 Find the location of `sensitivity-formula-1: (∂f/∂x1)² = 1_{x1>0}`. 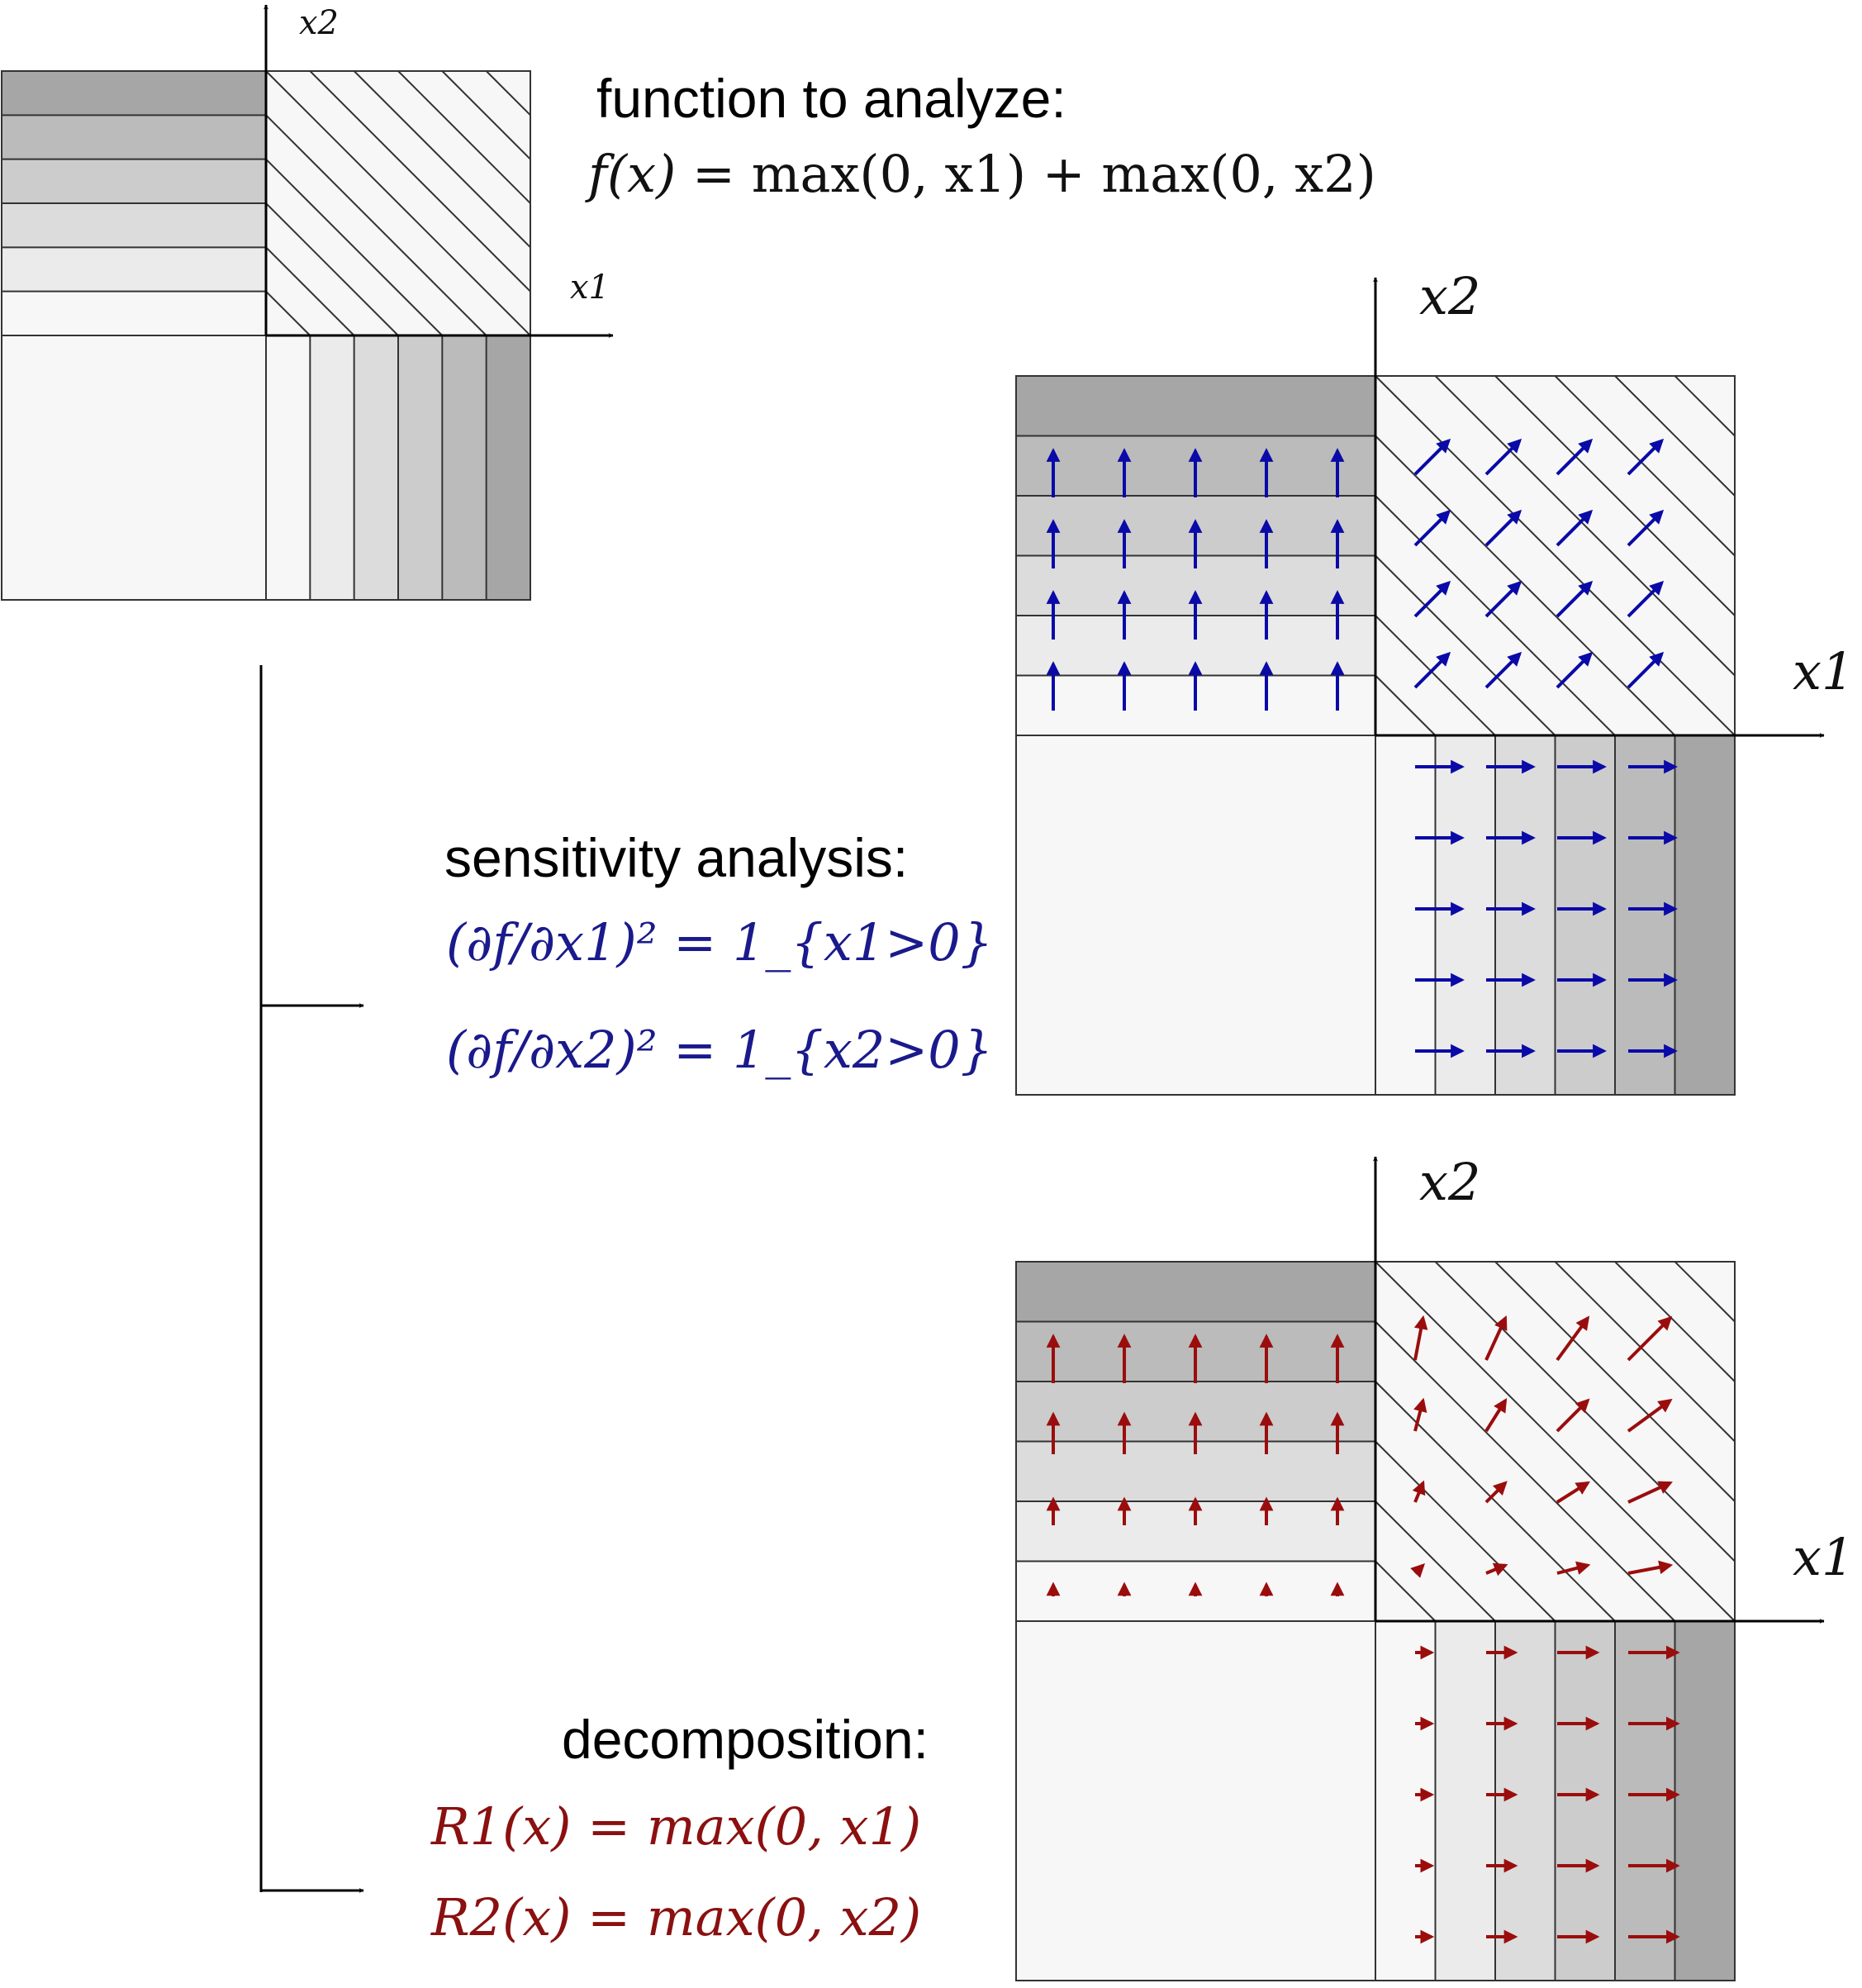

sensitivity-formula-1: (∂f/∂x1)² = 1_{x1>0} is located at coordinates (720, 943).